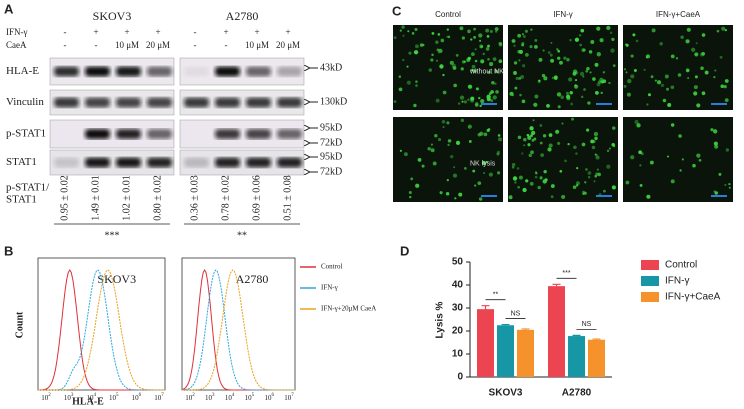  Describe the element at coordinates (677, 281) in the screenshot. I see `legend-label: IFN-γ` at that location.